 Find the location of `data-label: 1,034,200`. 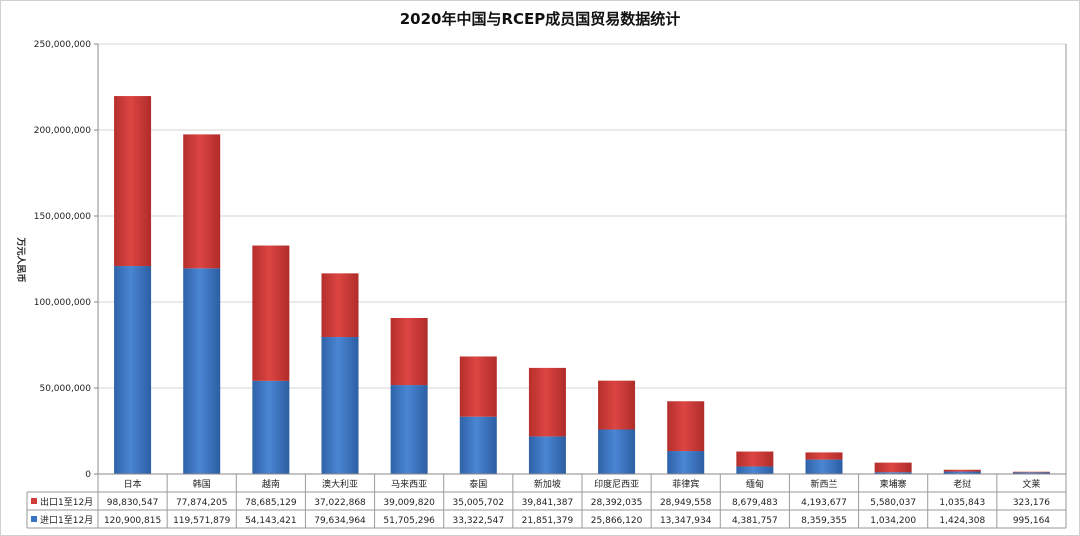

data-label: 1,034,200 is located at coordinates (893, 521).